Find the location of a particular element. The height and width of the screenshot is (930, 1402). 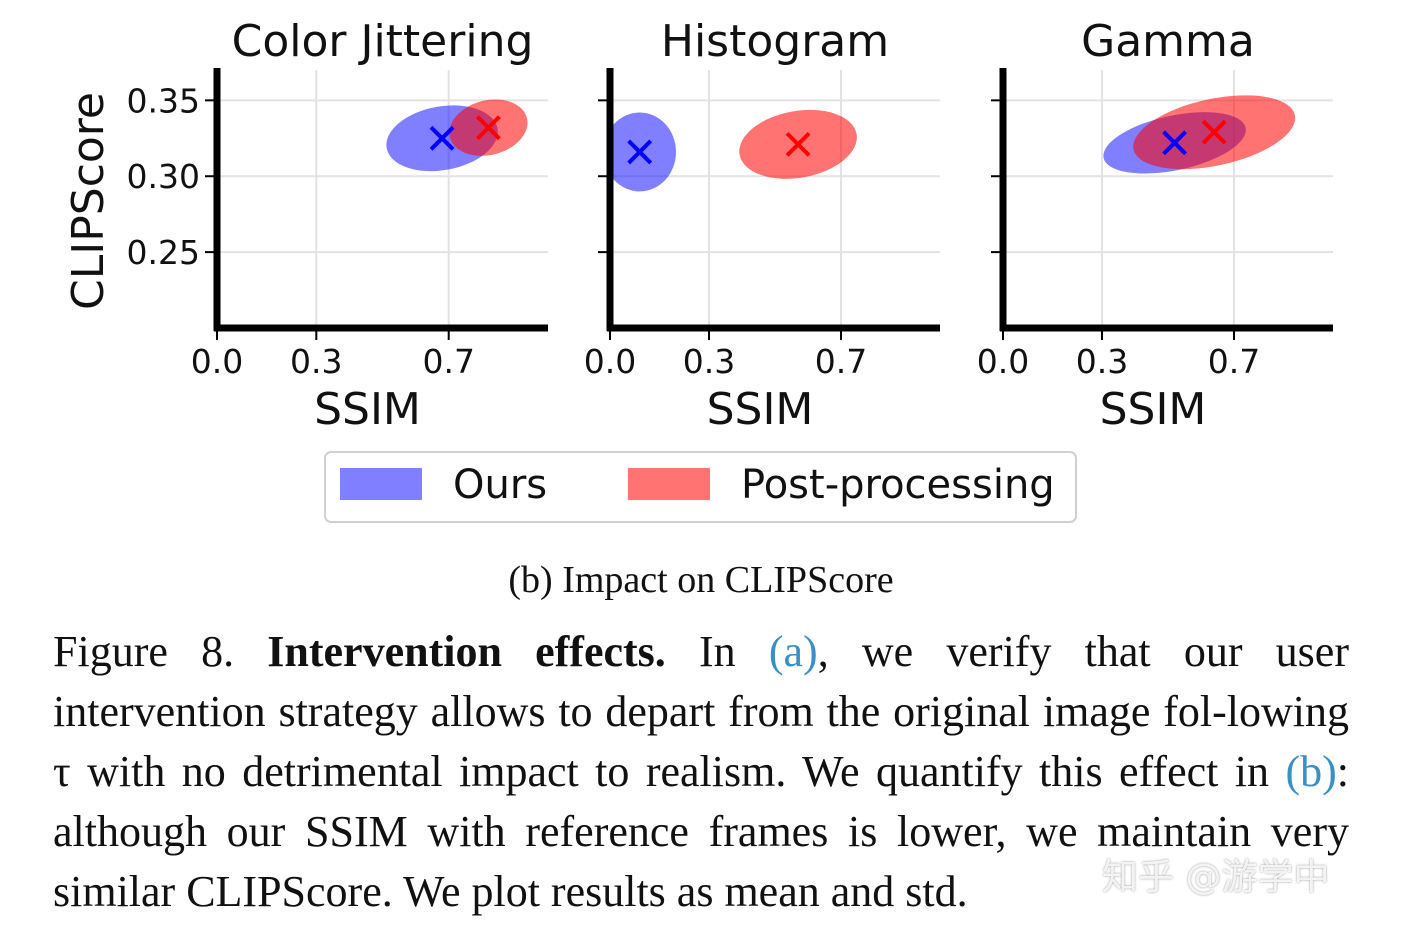

watermark: 知乎 @游学中 is located at coordinates (1216, 877).